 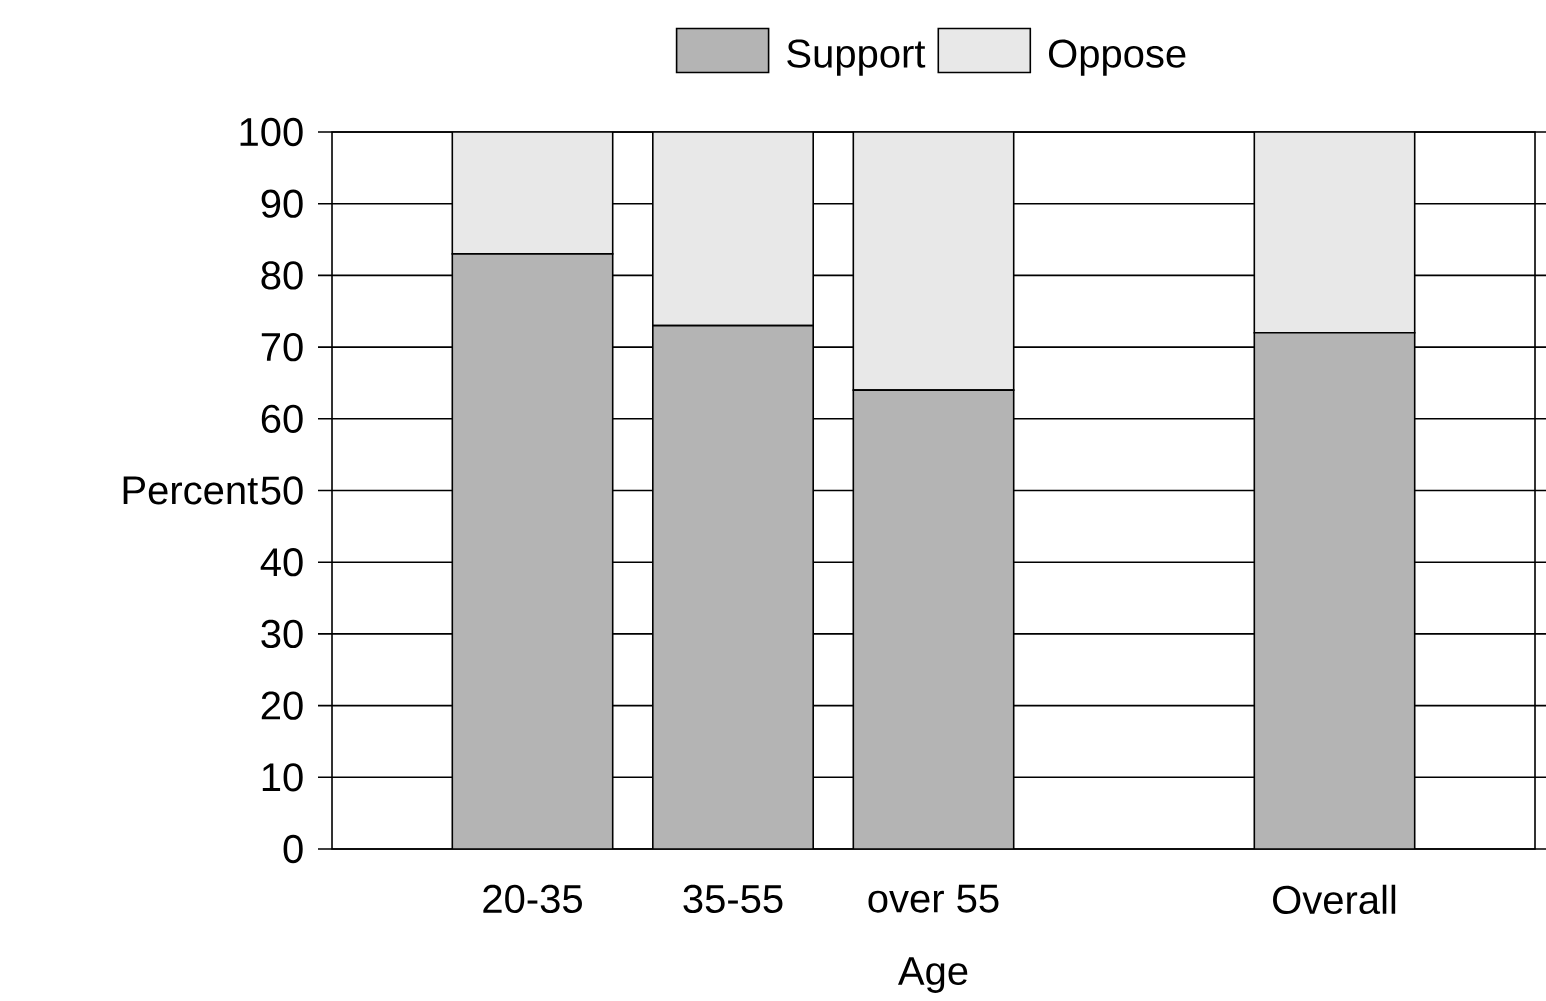 What do you see at coordinates (932, 975) in the screenshot?
I see `x-axis-title: Age` at bounding box center [932, 975].